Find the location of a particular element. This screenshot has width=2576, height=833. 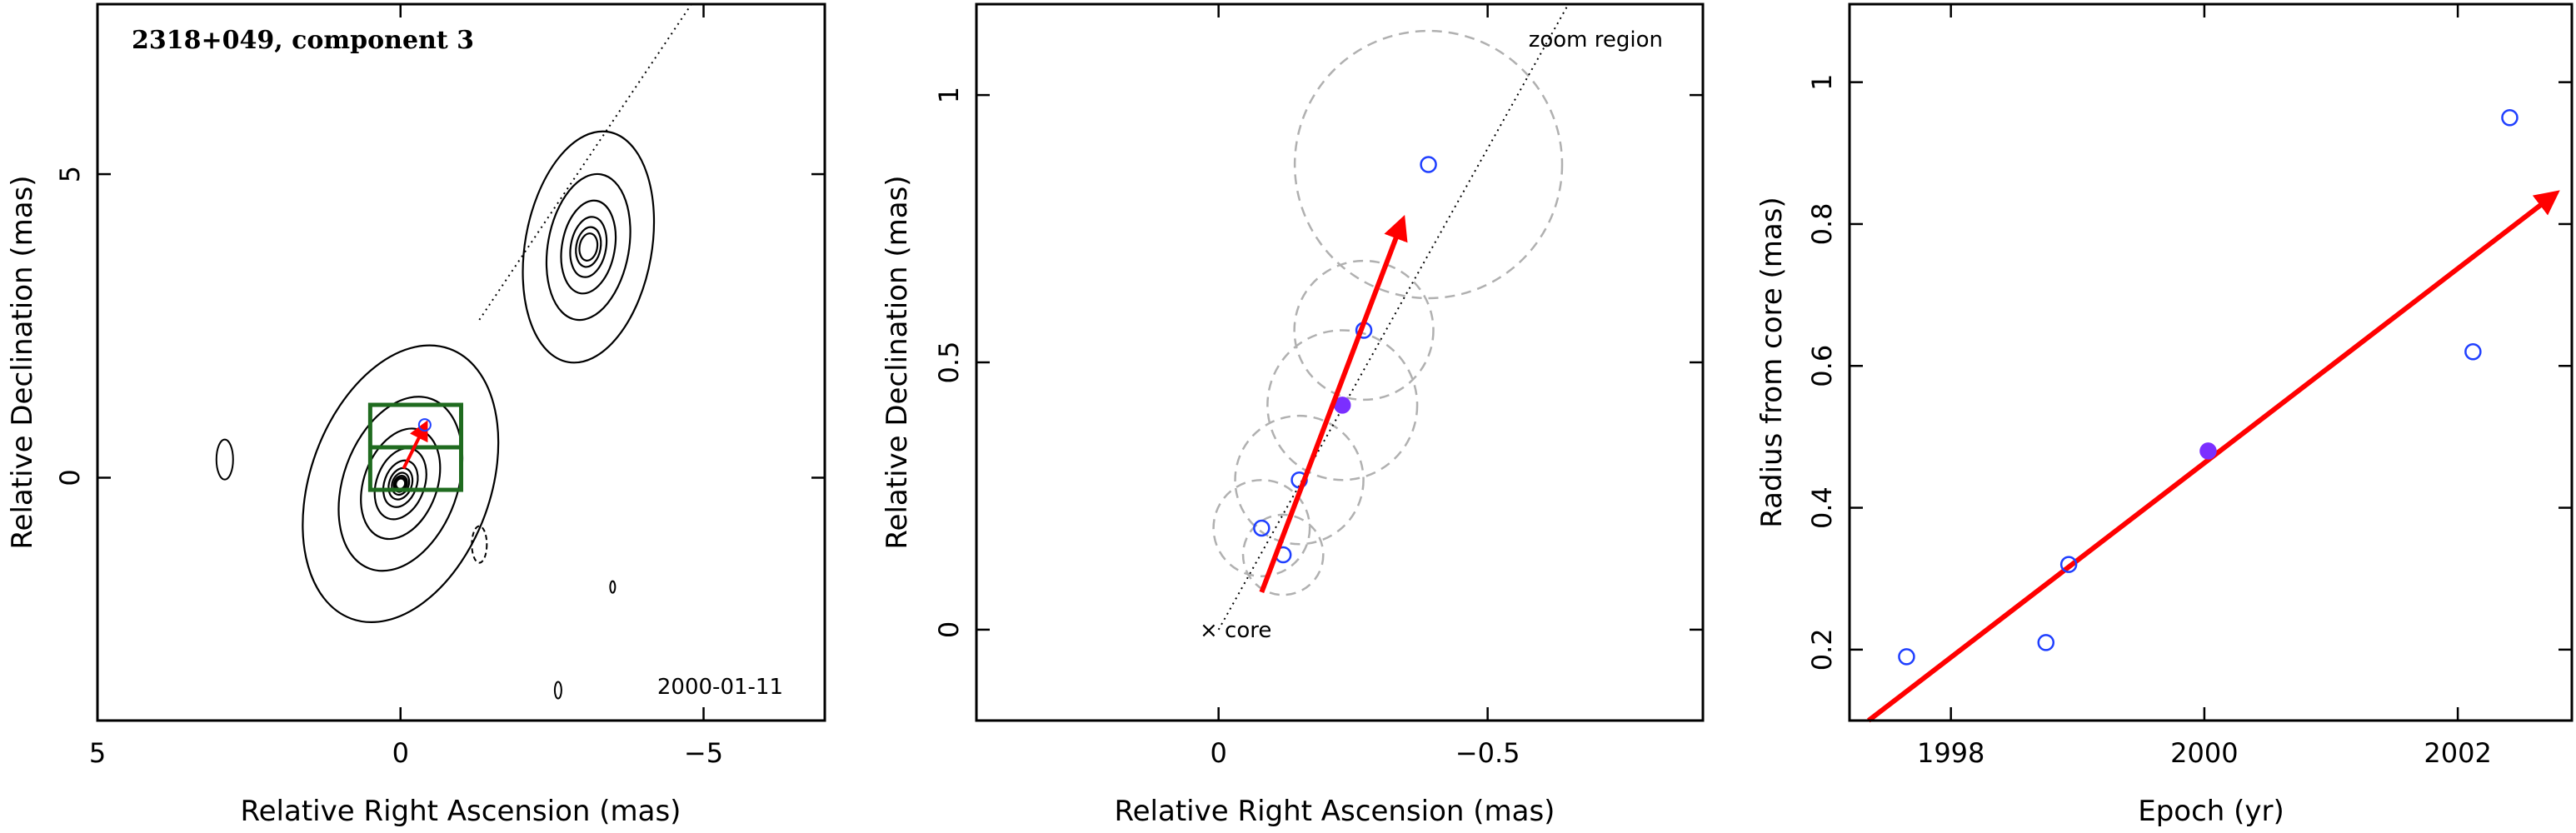

radius-y-tick-label: 0.4 is located at coordinates (1822, 507).